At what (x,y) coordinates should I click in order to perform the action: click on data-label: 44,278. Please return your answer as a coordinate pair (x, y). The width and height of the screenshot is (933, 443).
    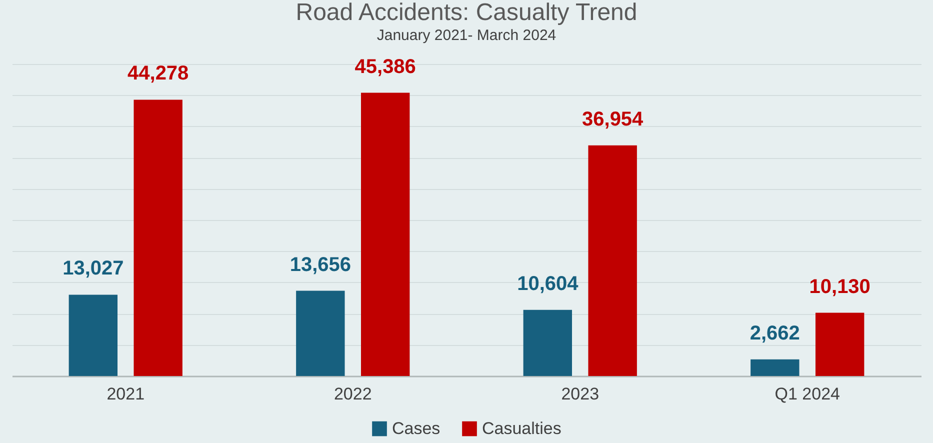
    Looking at the image, I should click on (158, 73).